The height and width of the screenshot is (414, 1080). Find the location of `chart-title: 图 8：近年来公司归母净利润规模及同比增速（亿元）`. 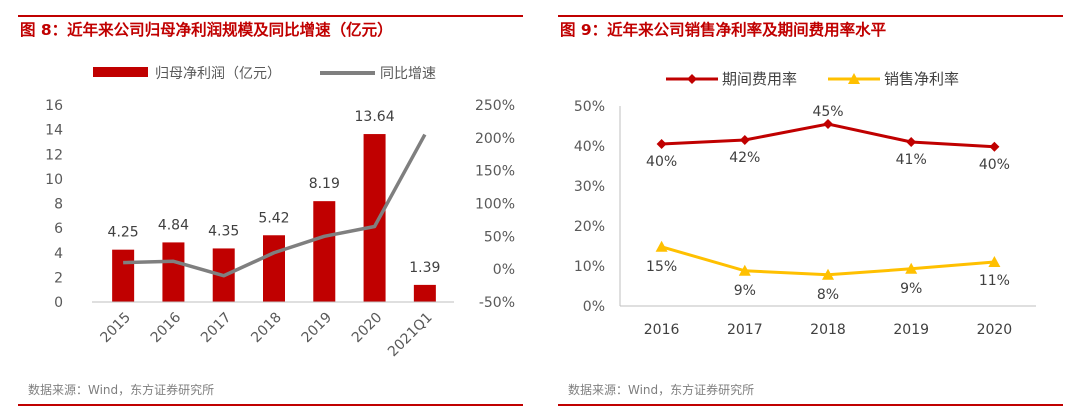

chart-title: 图 8：近年来公司归母净利润规模及同比增速（亿元） is located at coordinates (206, 30).